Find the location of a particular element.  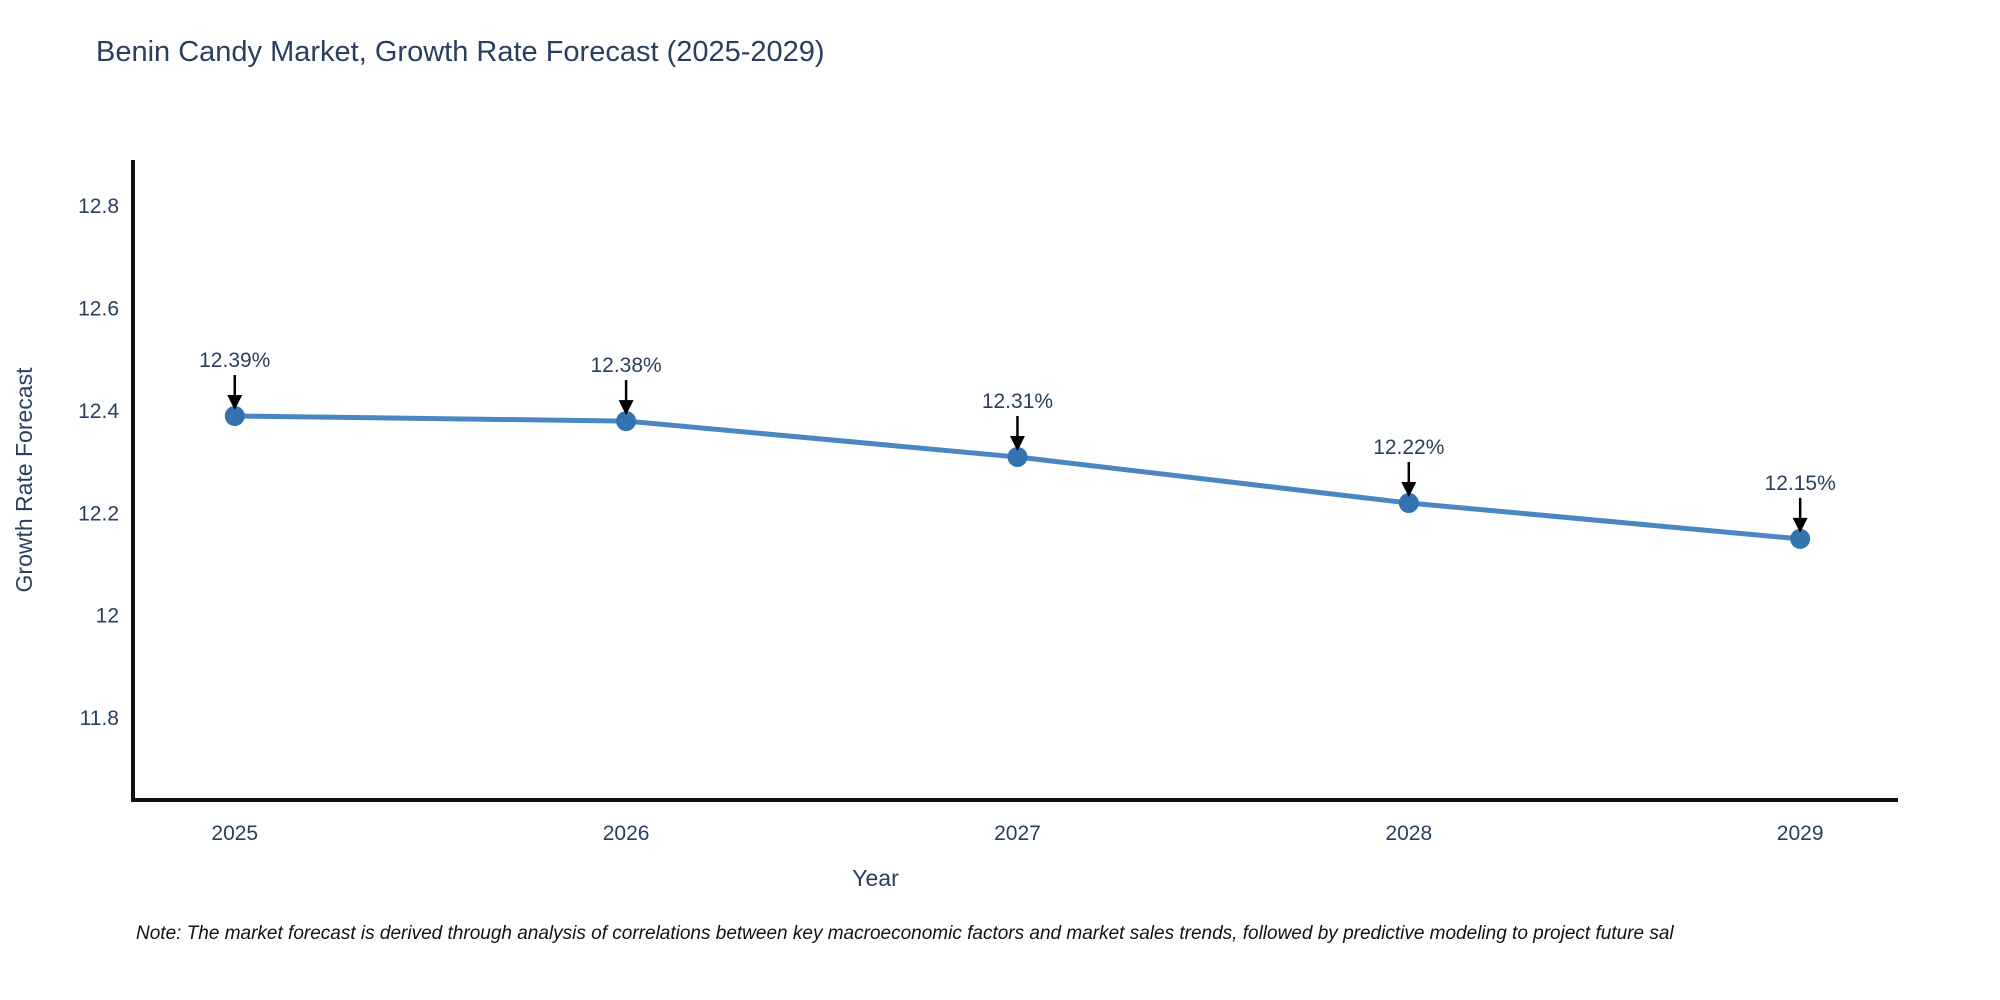

x-tick-label: 2026 is located at coordinates (626, 833).